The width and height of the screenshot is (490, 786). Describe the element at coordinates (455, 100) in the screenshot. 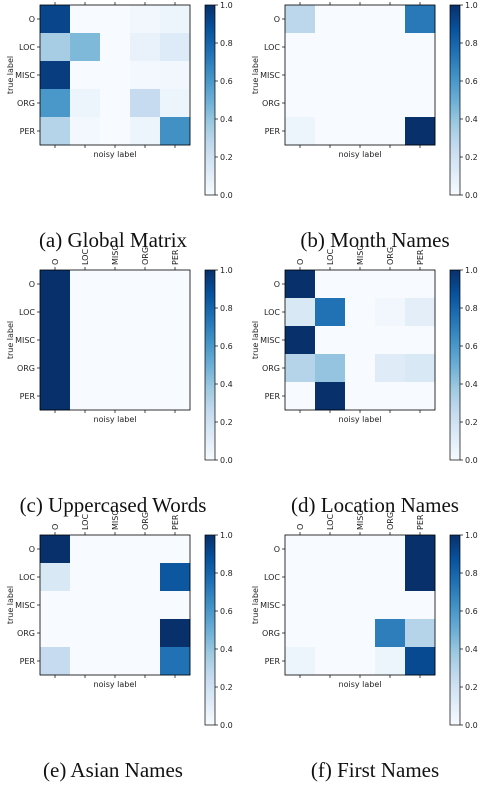

I see `colorbar` at that location.